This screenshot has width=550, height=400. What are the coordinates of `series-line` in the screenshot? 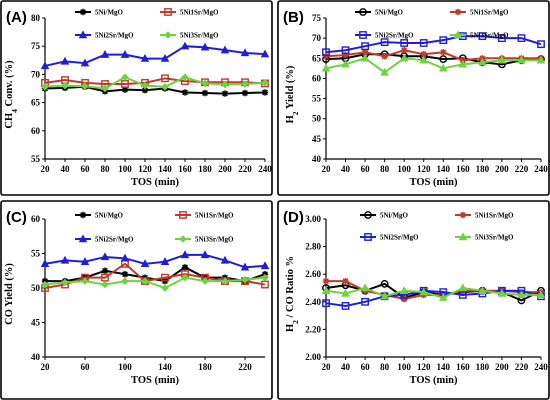 It's located at (155, 261).